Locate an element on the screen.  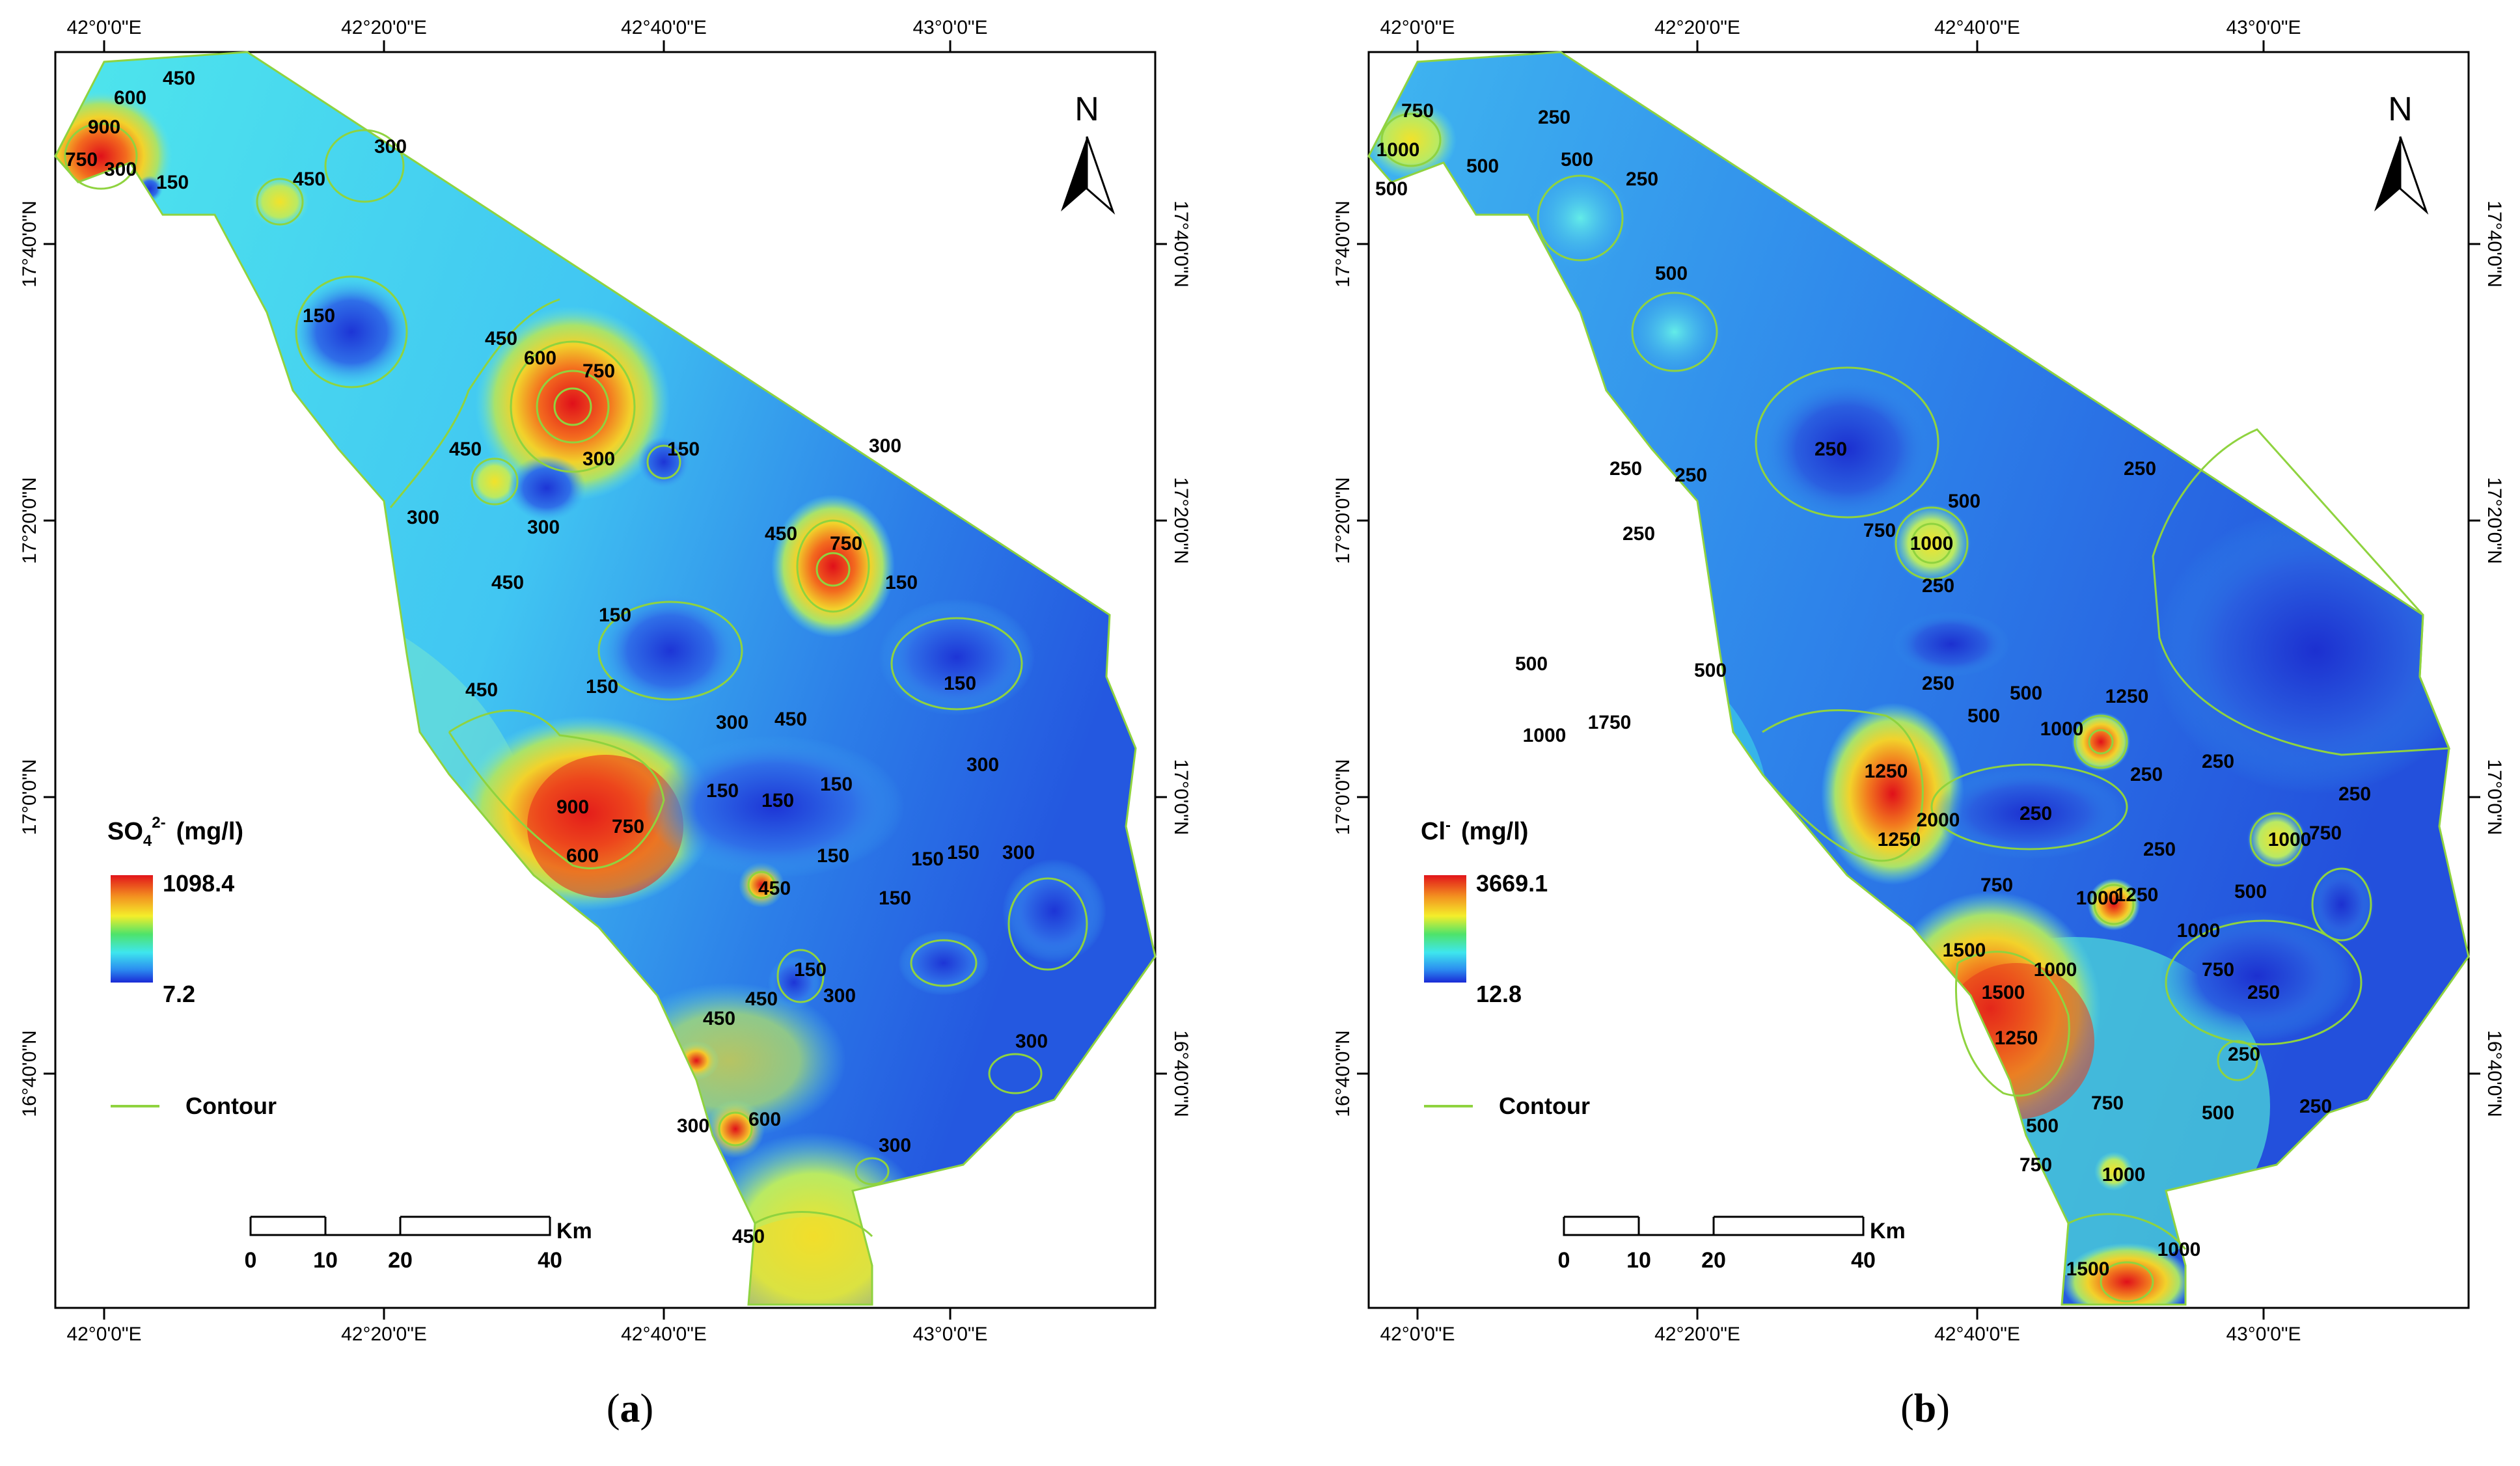
panel-caption: (a) is located at coordinates (630, 1409).